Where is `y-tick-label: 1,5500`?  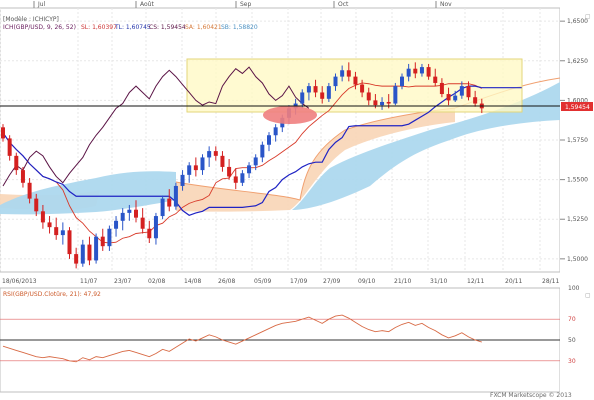
y-tick-label: 1,5500 is located at coordinates (577, 180).